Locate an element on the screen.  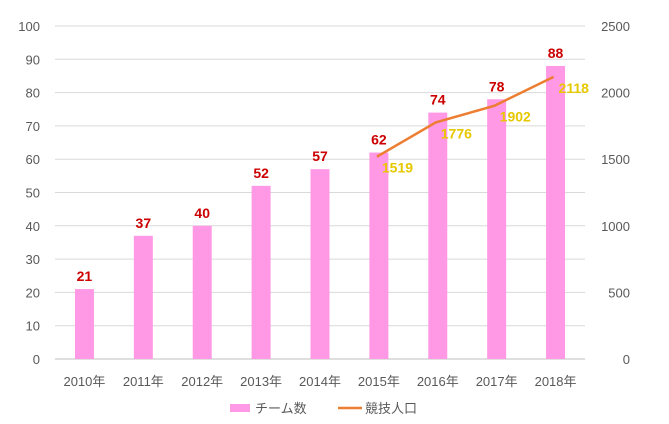
left-tick-label: 0 is located at coordinates (36, 359).